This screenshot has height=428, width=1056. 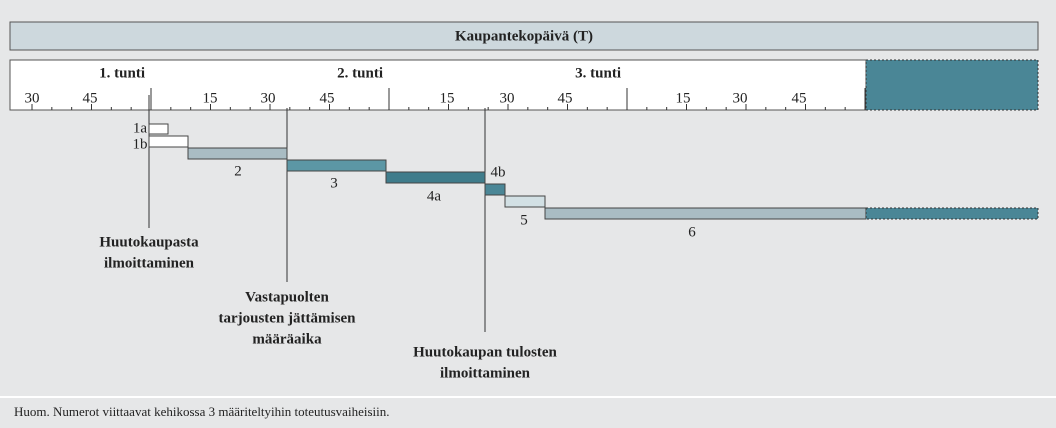 I want to click on milestone-label: Vastapuolten, so click(x=287, y=297).